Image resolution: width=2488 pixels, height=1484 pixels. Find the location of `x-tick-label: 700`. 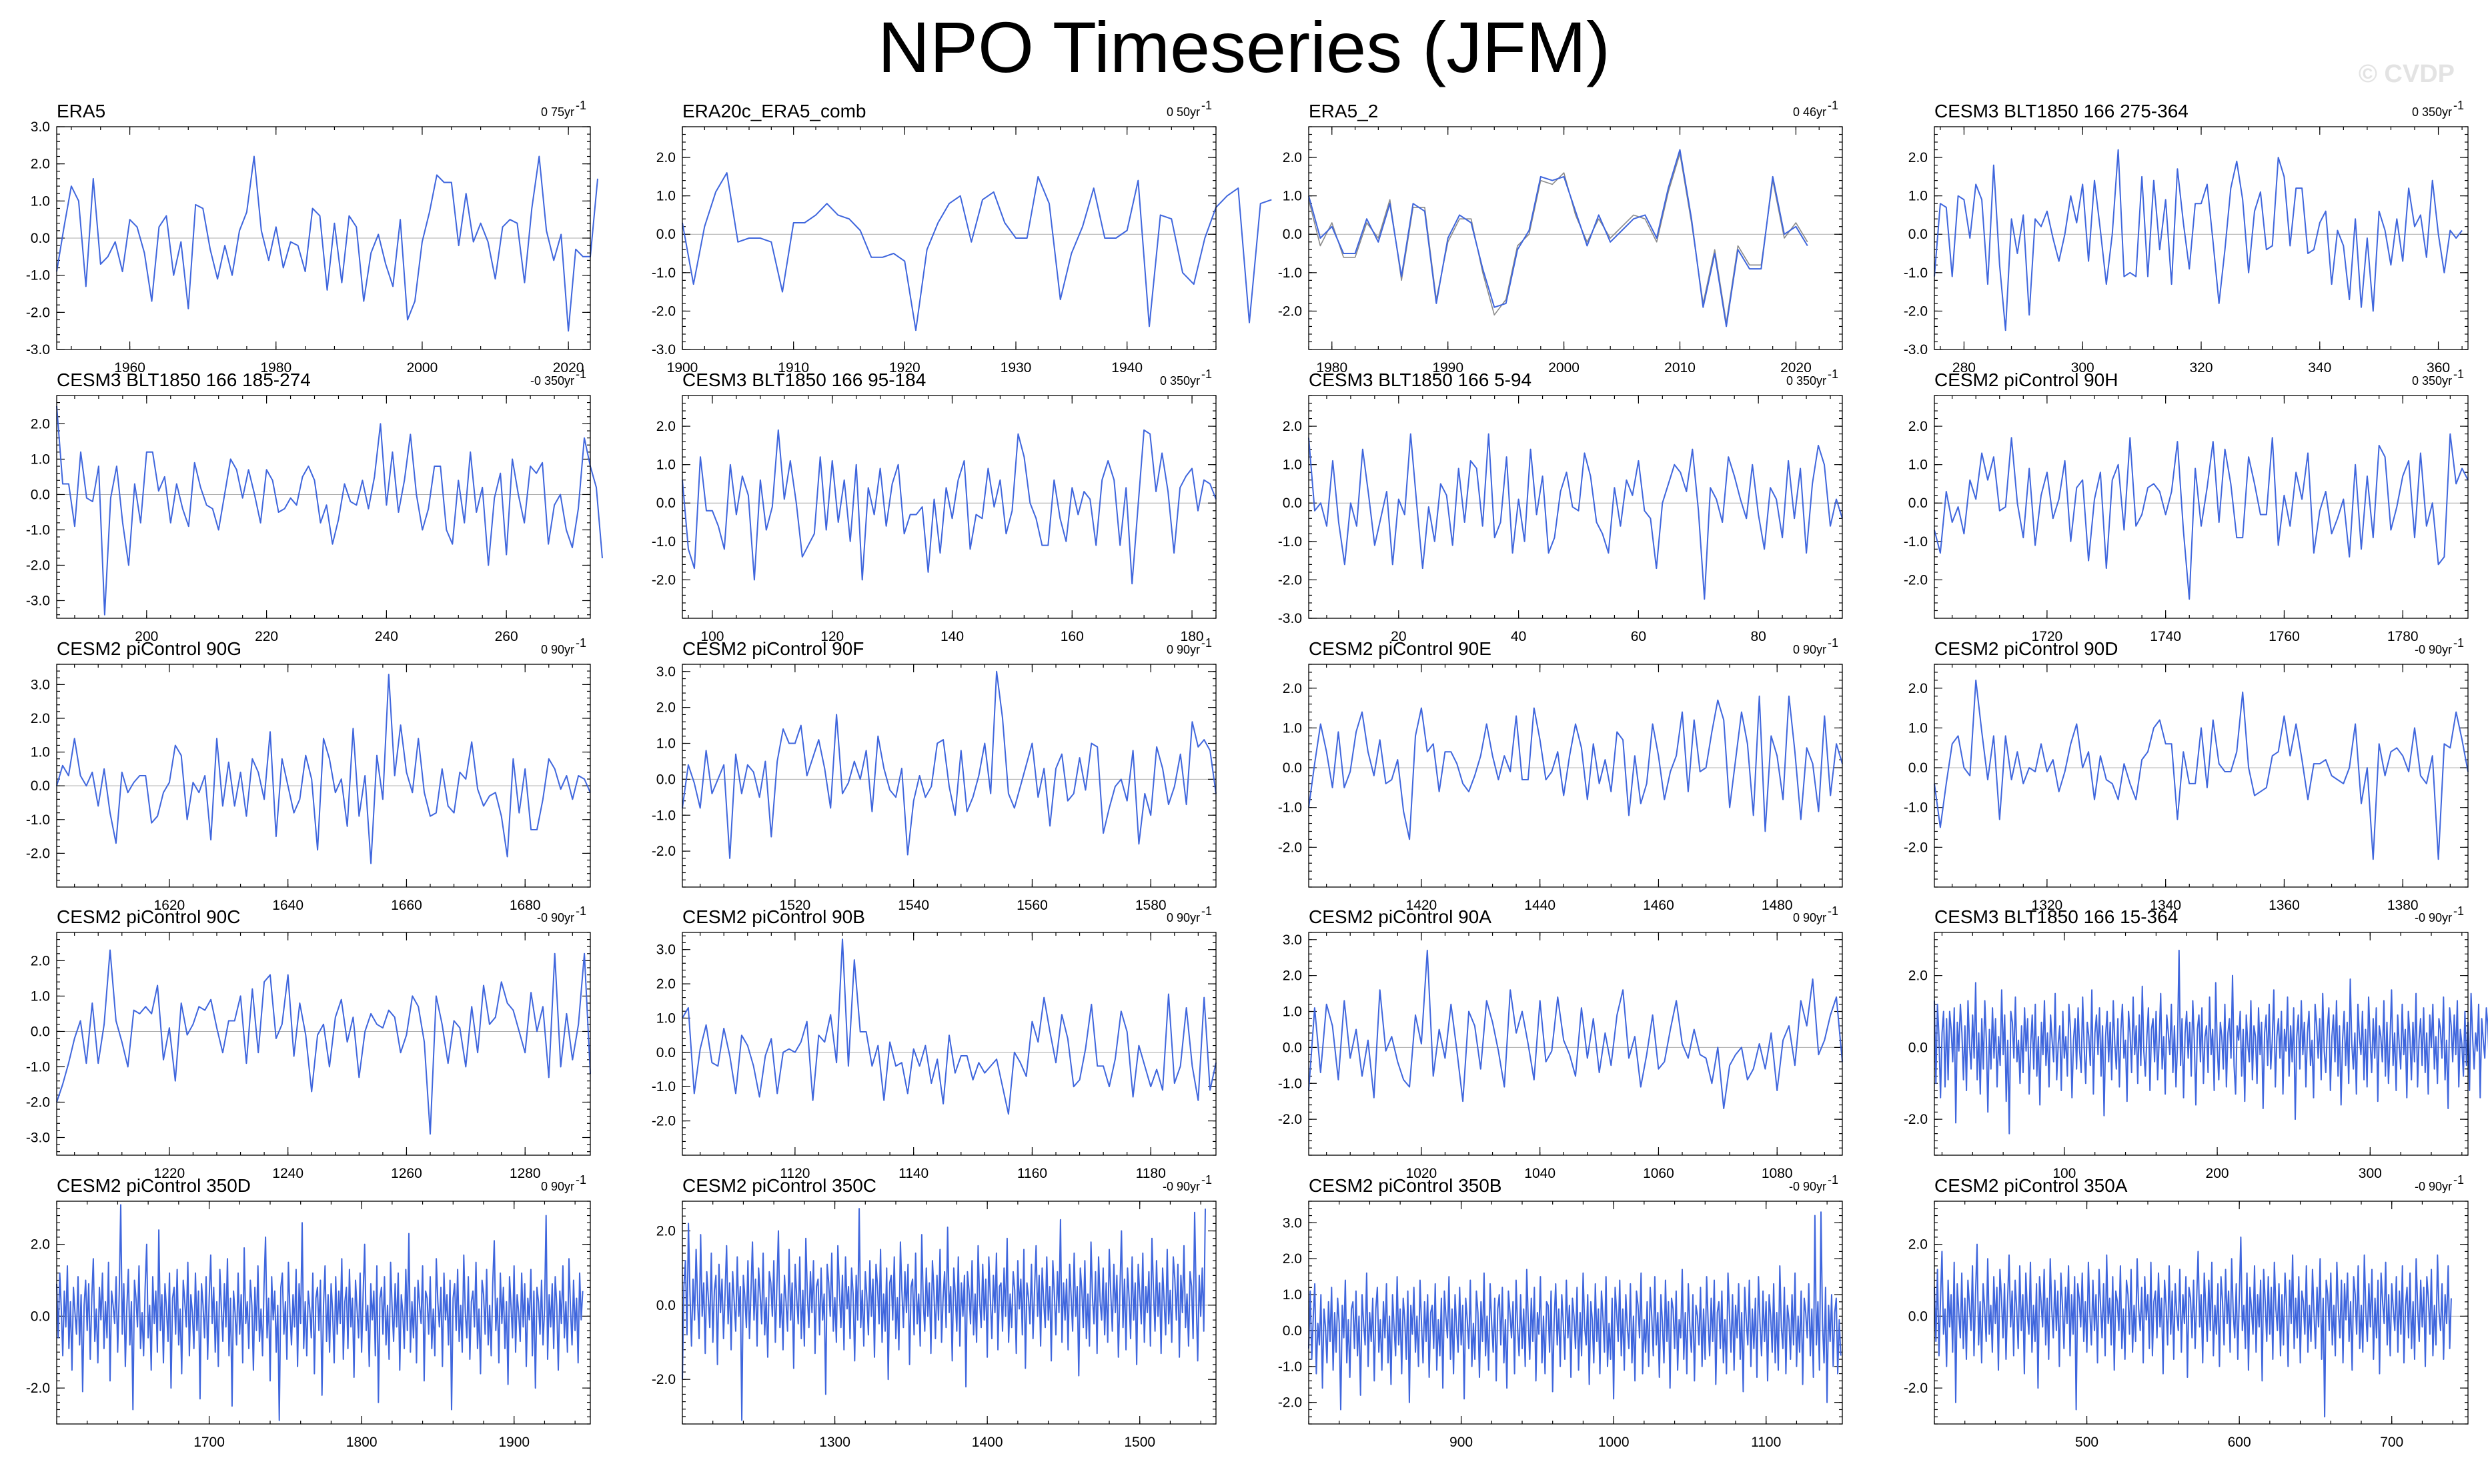

x-tick-label: 700 is located at coordinates (2391, 1442).